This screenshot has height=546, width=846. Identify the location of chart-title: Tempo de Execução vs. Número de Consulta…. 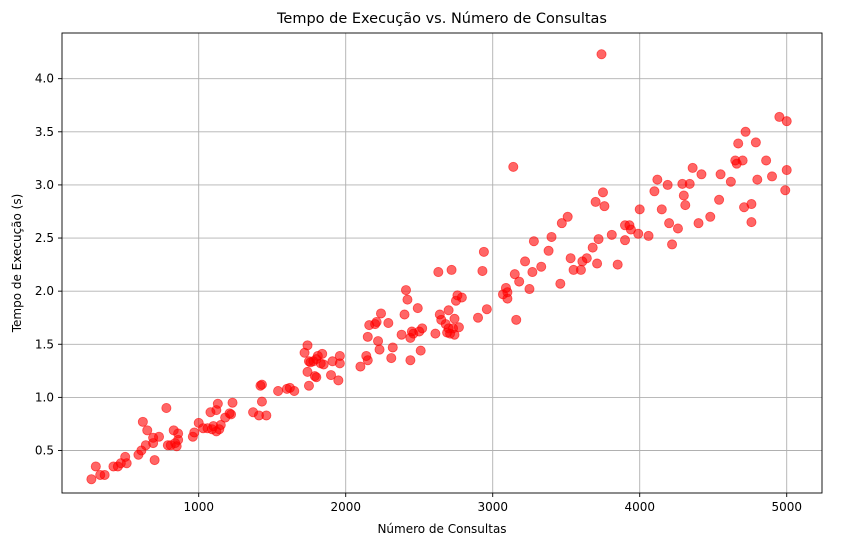
(441, 19).